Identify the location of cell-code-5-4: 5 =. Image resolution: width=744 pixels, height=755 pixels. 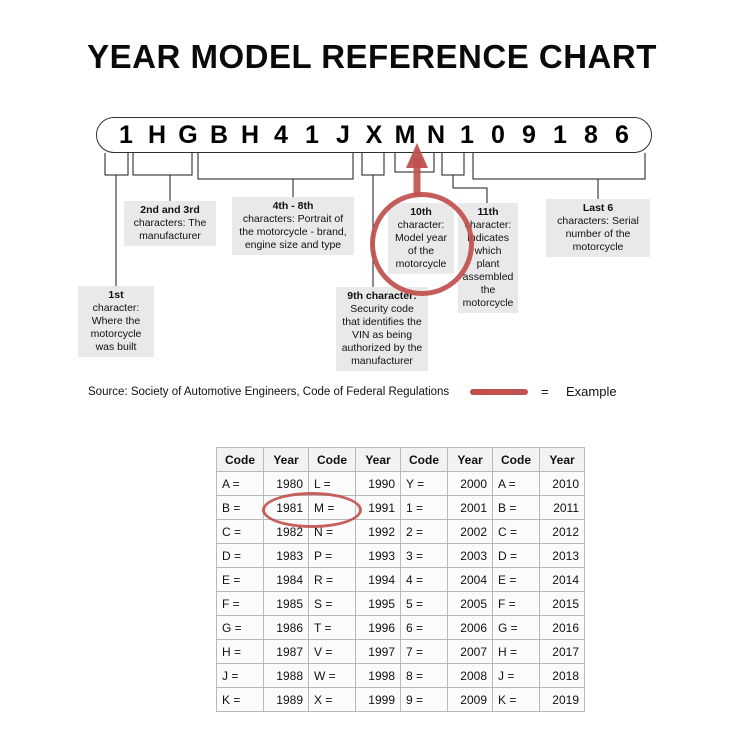
(424, 603).